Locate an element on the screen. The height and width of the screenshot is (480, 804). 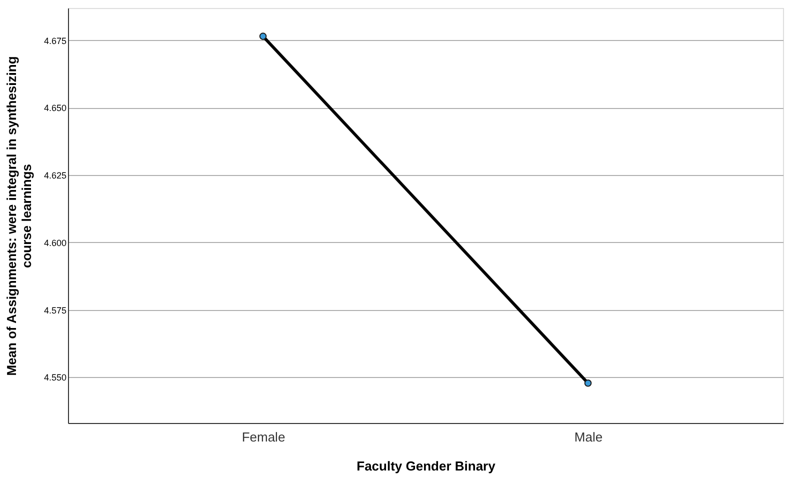
y-tick-label: 4.575 is located at coordinates (55, 310).